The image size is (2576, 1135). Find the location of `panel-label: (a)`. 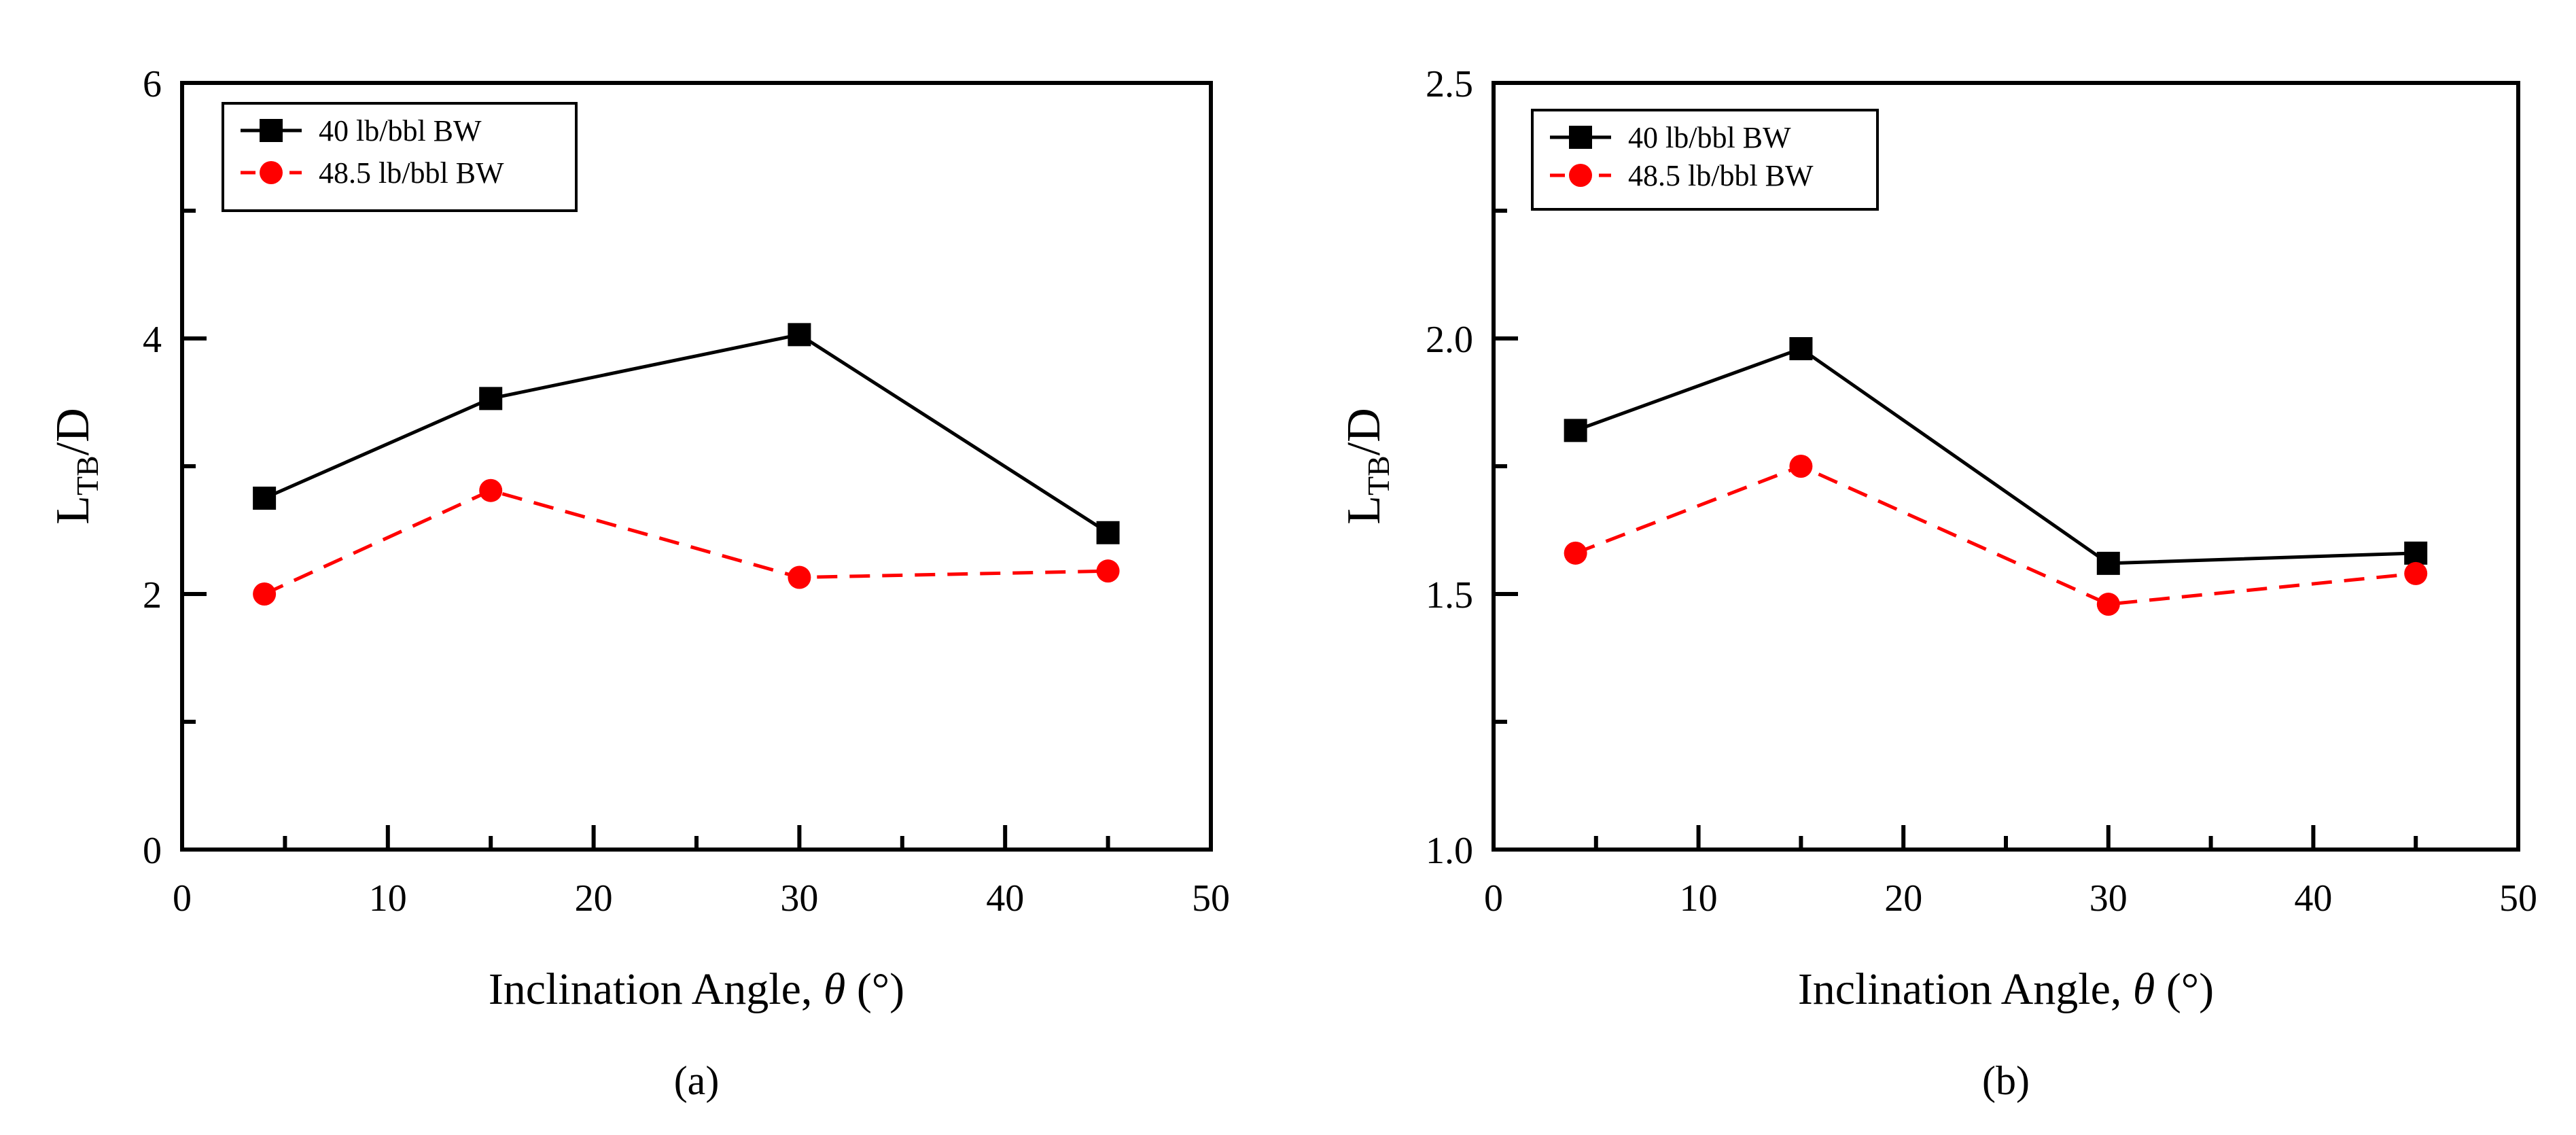

panel-label: (a) is located at coordinates (697, 1080).